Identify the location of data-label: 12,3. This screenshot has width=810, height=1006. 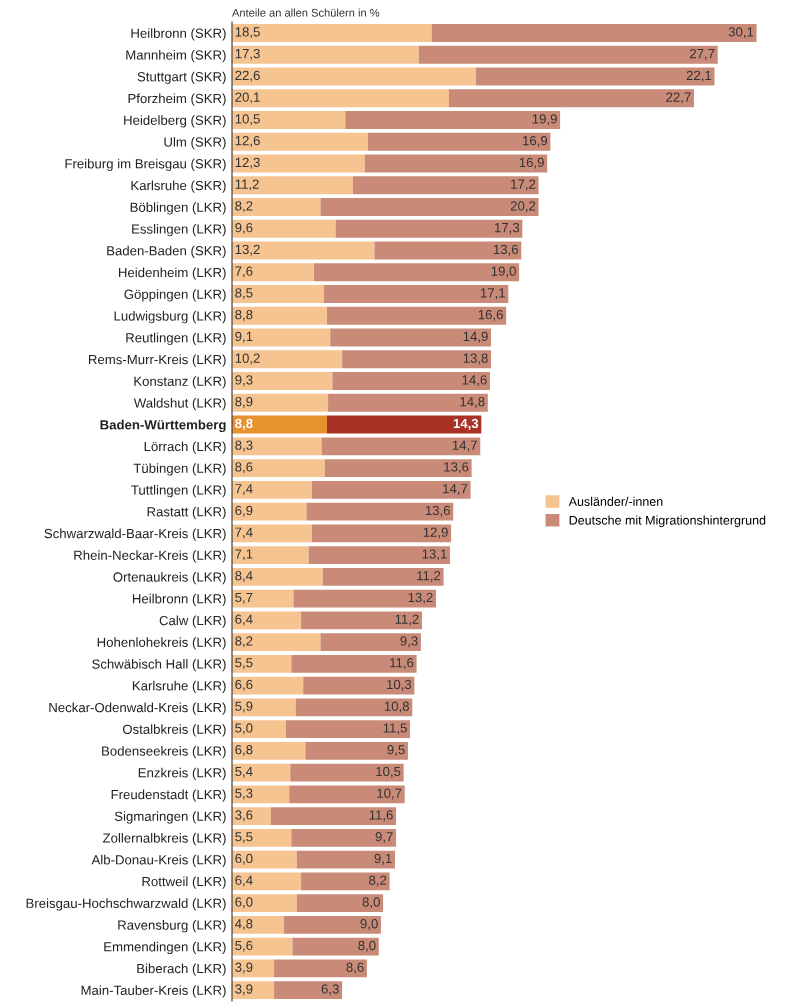
(247, 163).